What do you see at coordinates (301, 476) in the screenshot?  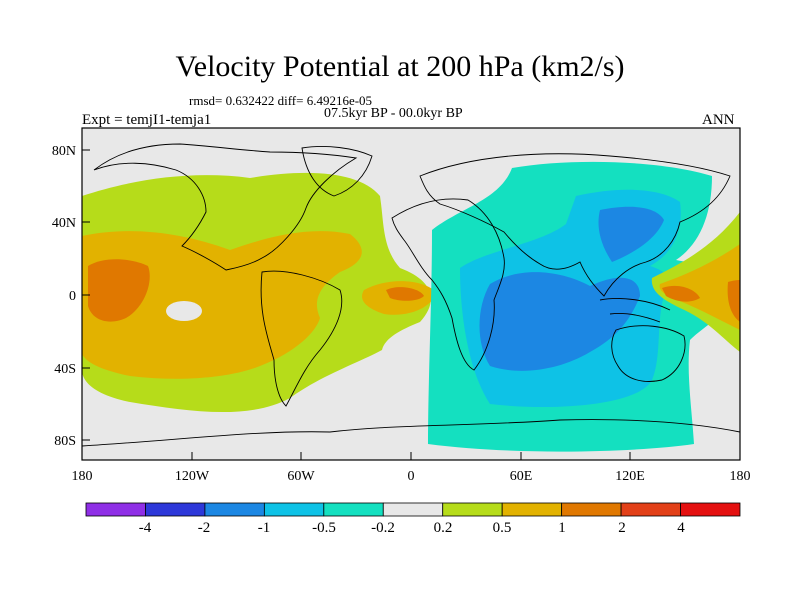 I see `lon-label-60w: 60W` at bounding box center [301, 476].